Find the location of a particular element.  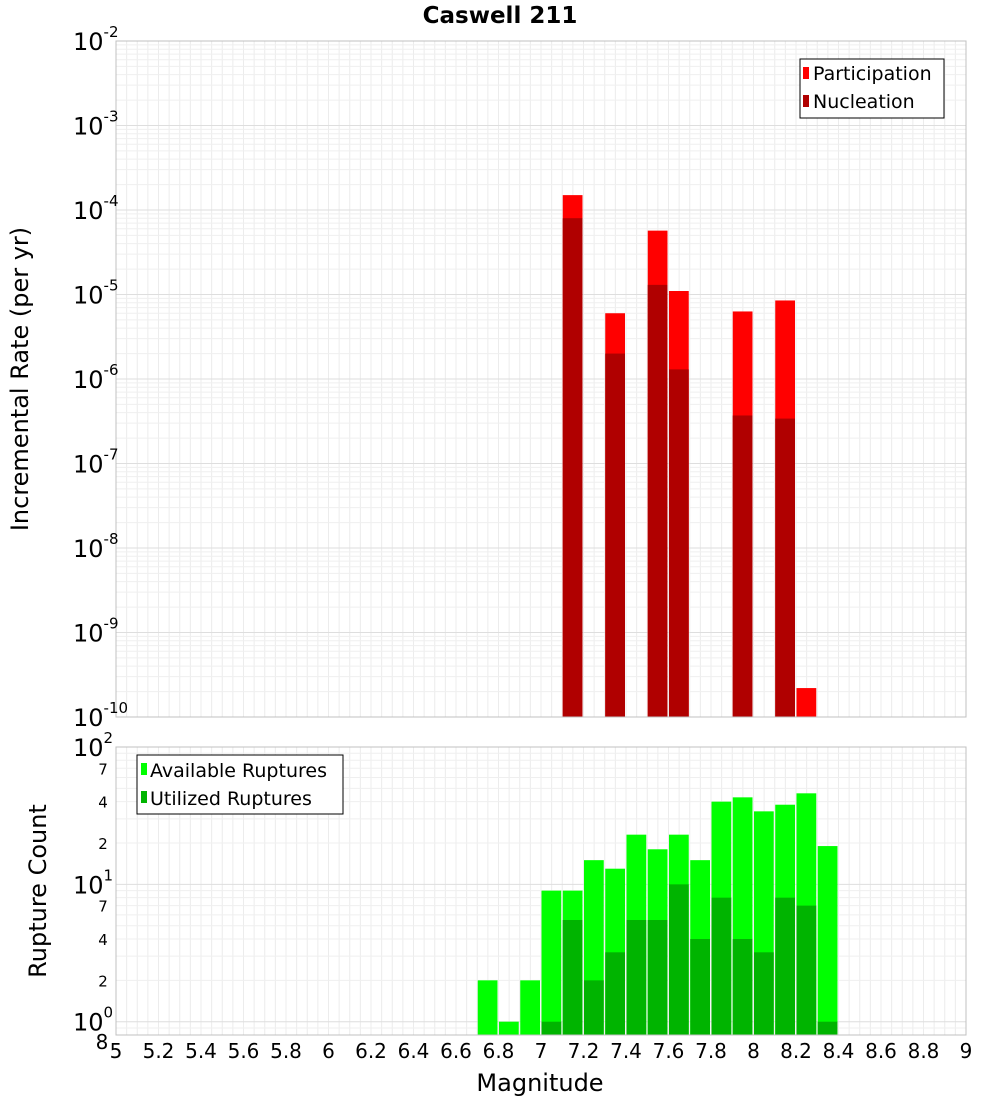

bottom-legend: Available Ruptures Utilized Ruptures is located at coordinates (240, 784).